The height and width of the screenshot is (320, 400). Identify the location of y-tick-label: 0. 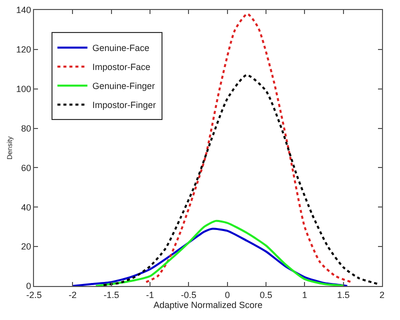
(29, 286).